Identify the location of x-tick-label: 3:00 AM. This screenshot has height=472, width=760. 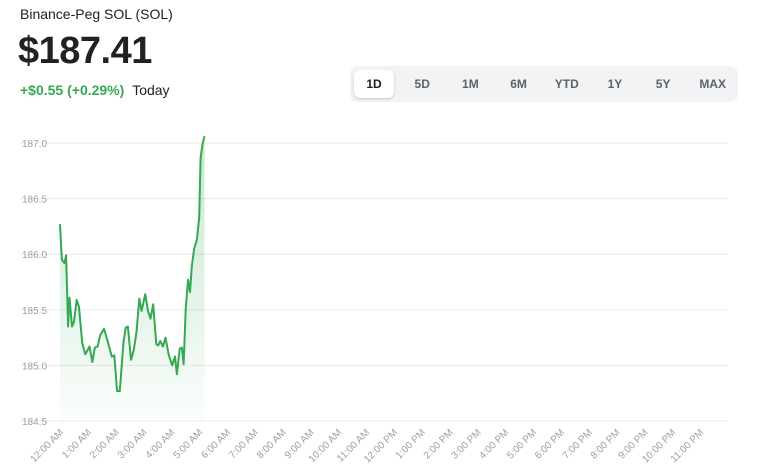
(133, 444).